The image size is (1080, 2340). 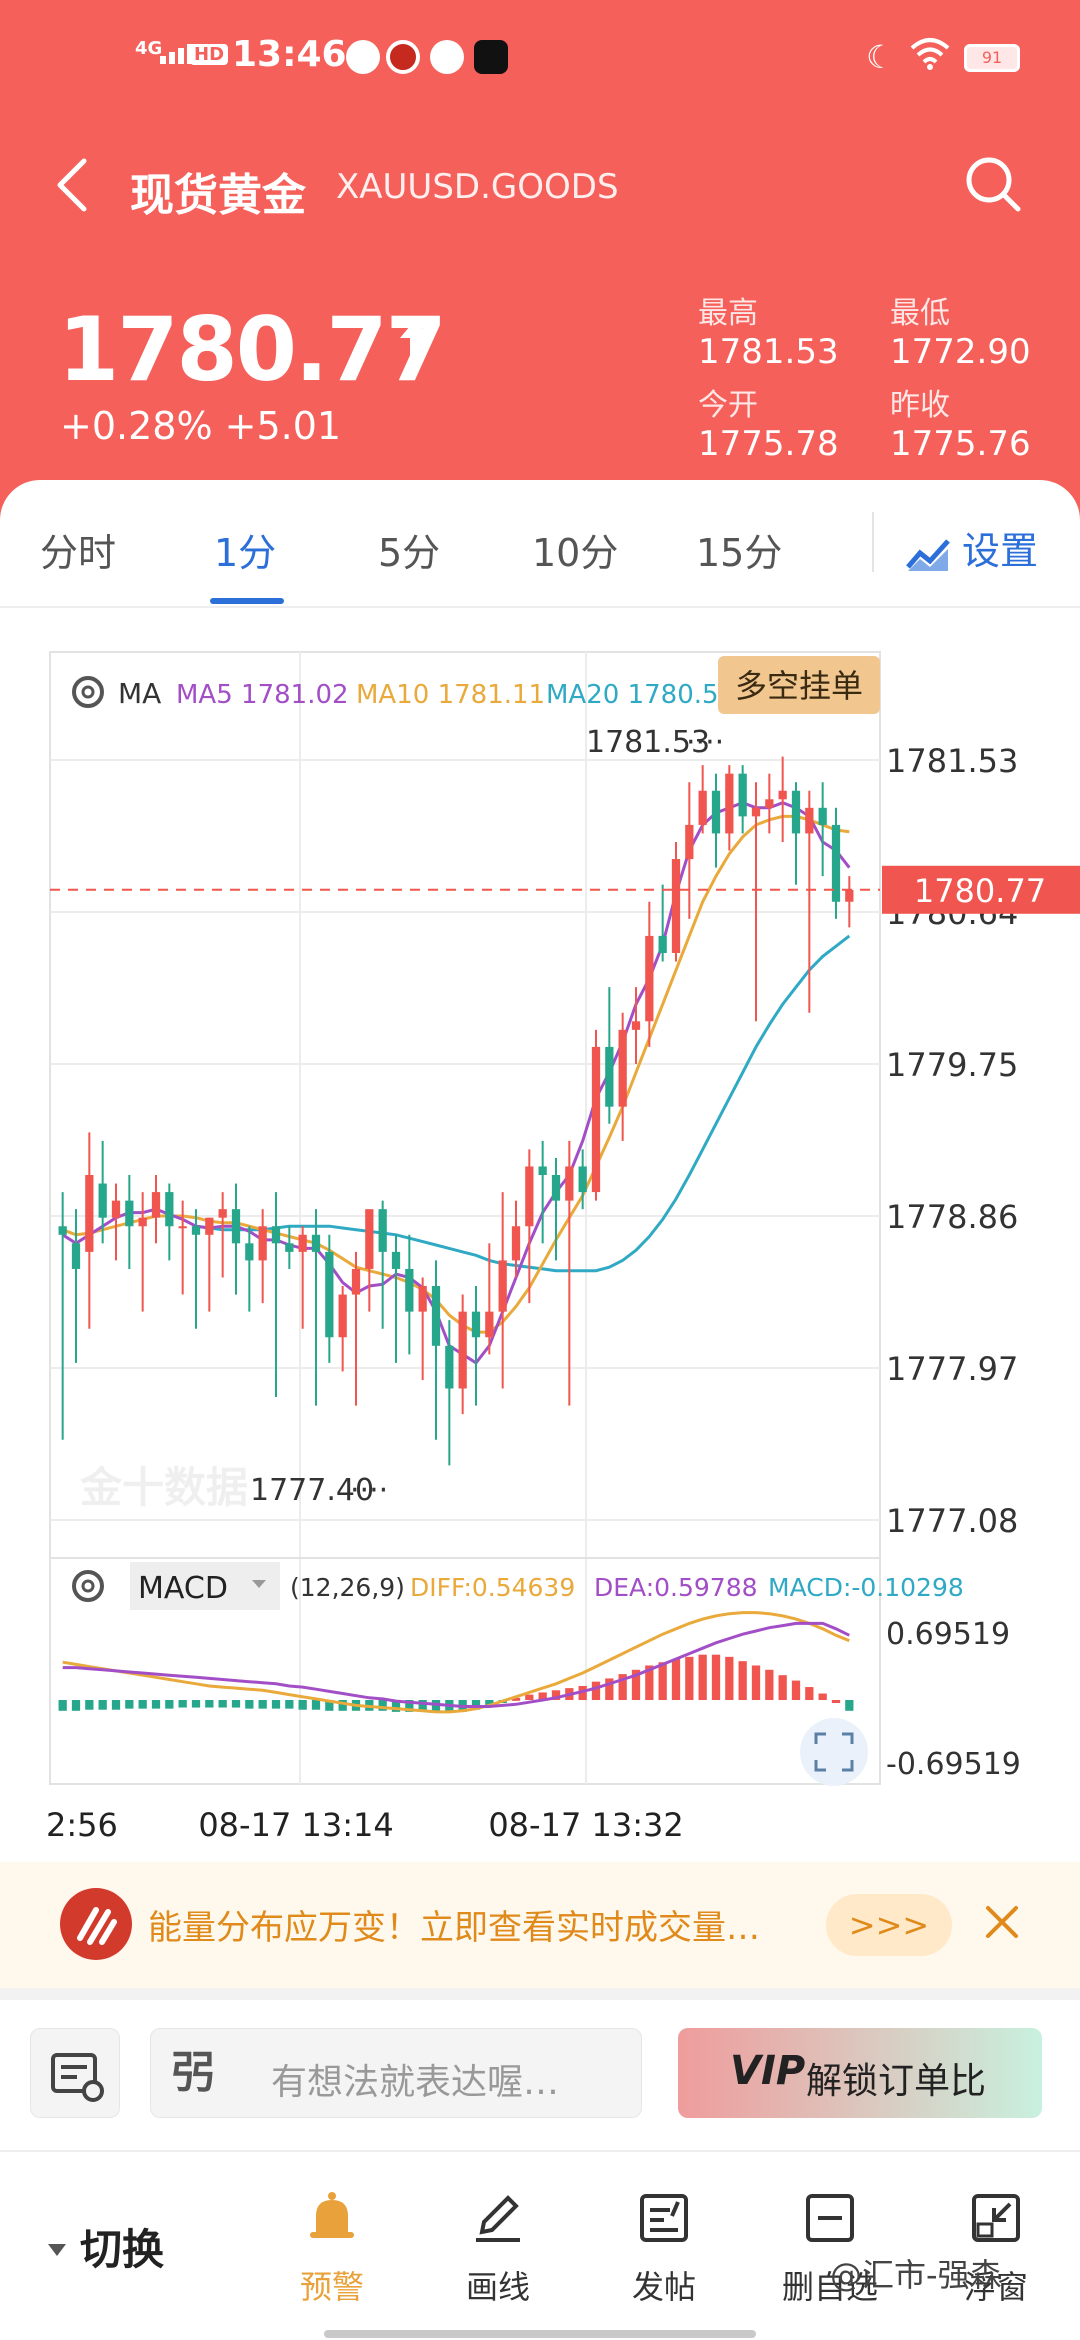 I want to click on long-short-order-button: 多空挂单, so click(x=799, y=685).